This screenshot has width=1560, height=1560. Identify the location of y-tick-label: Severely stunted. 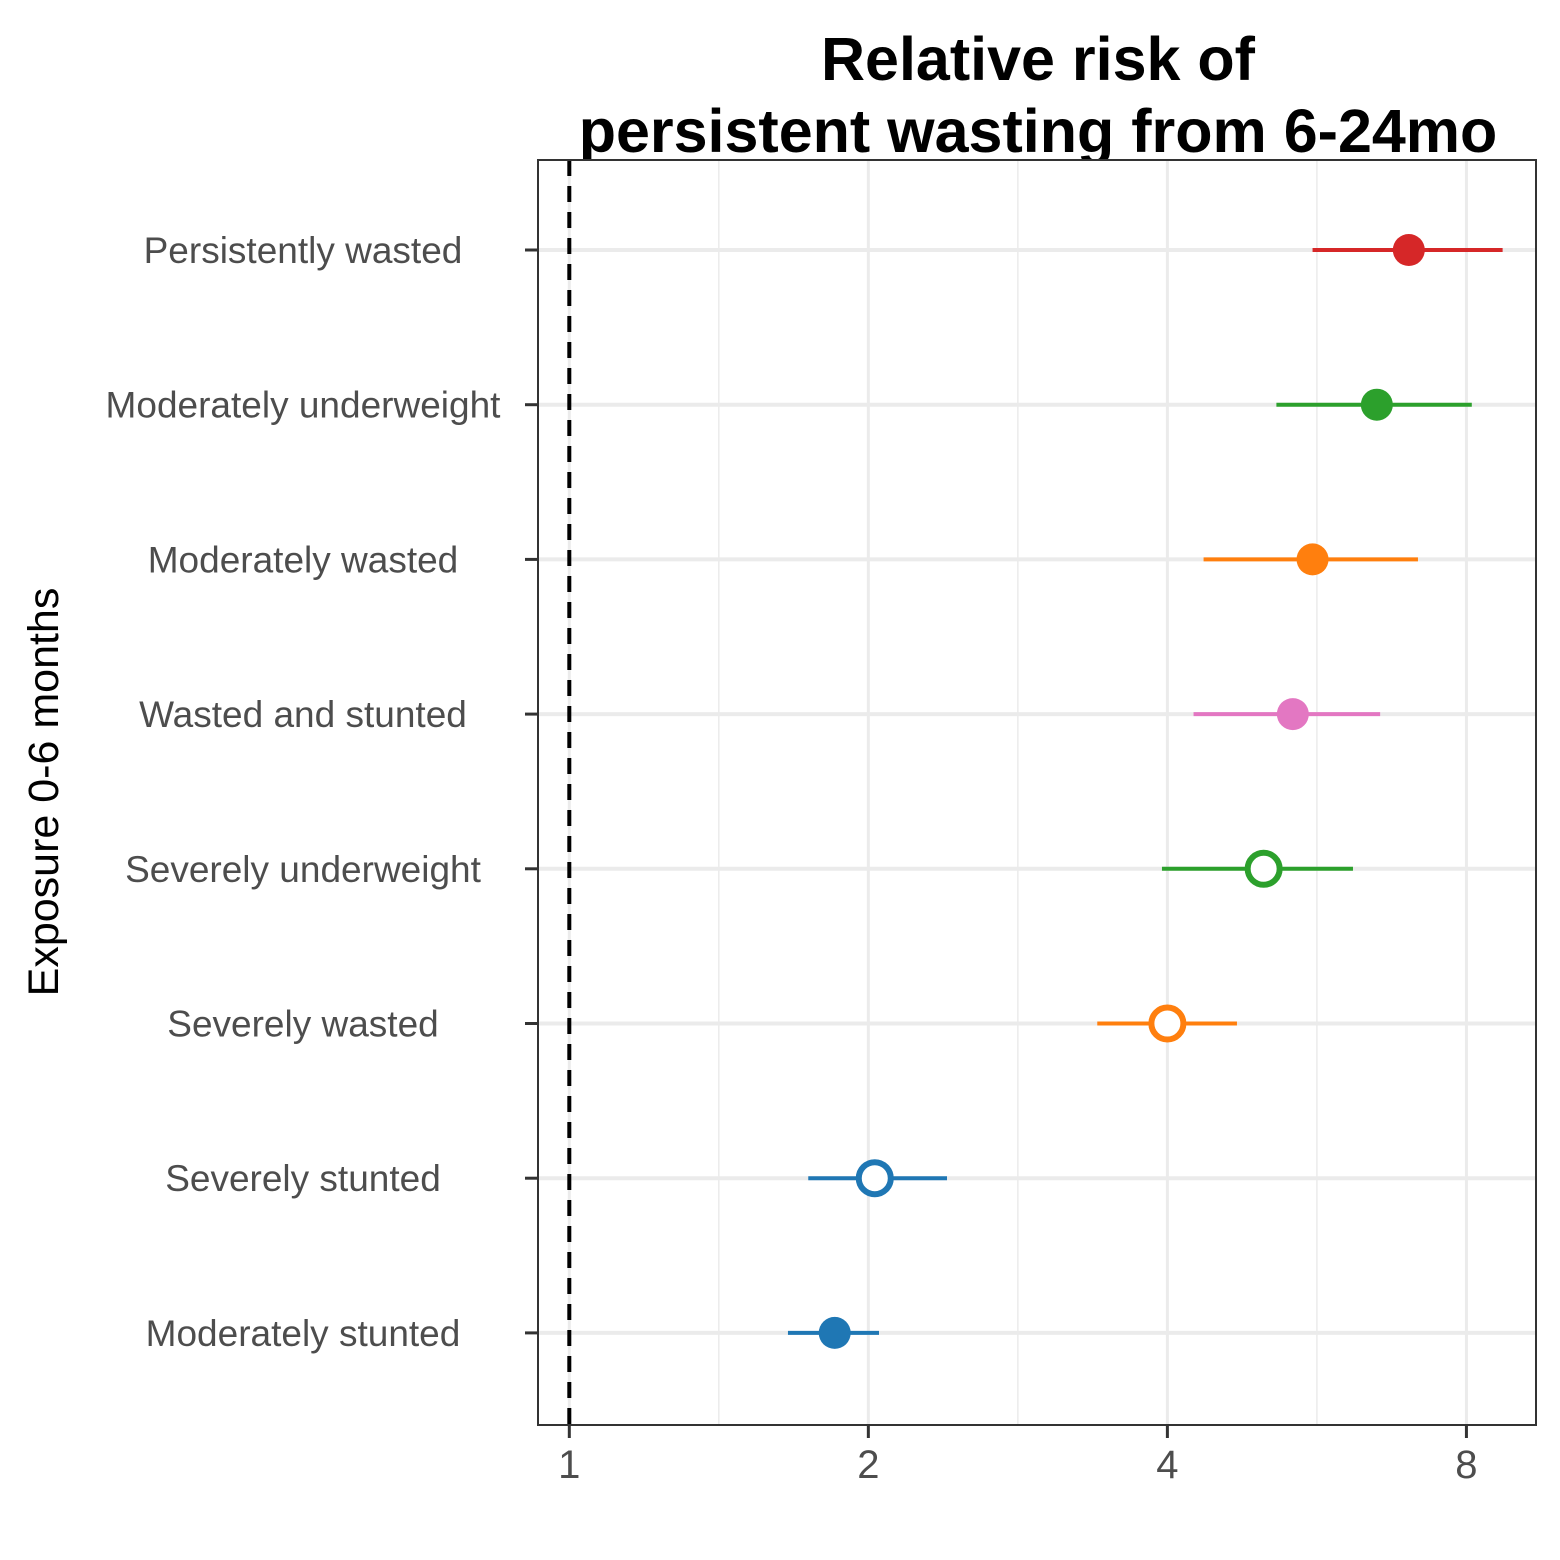
(303, 1178).